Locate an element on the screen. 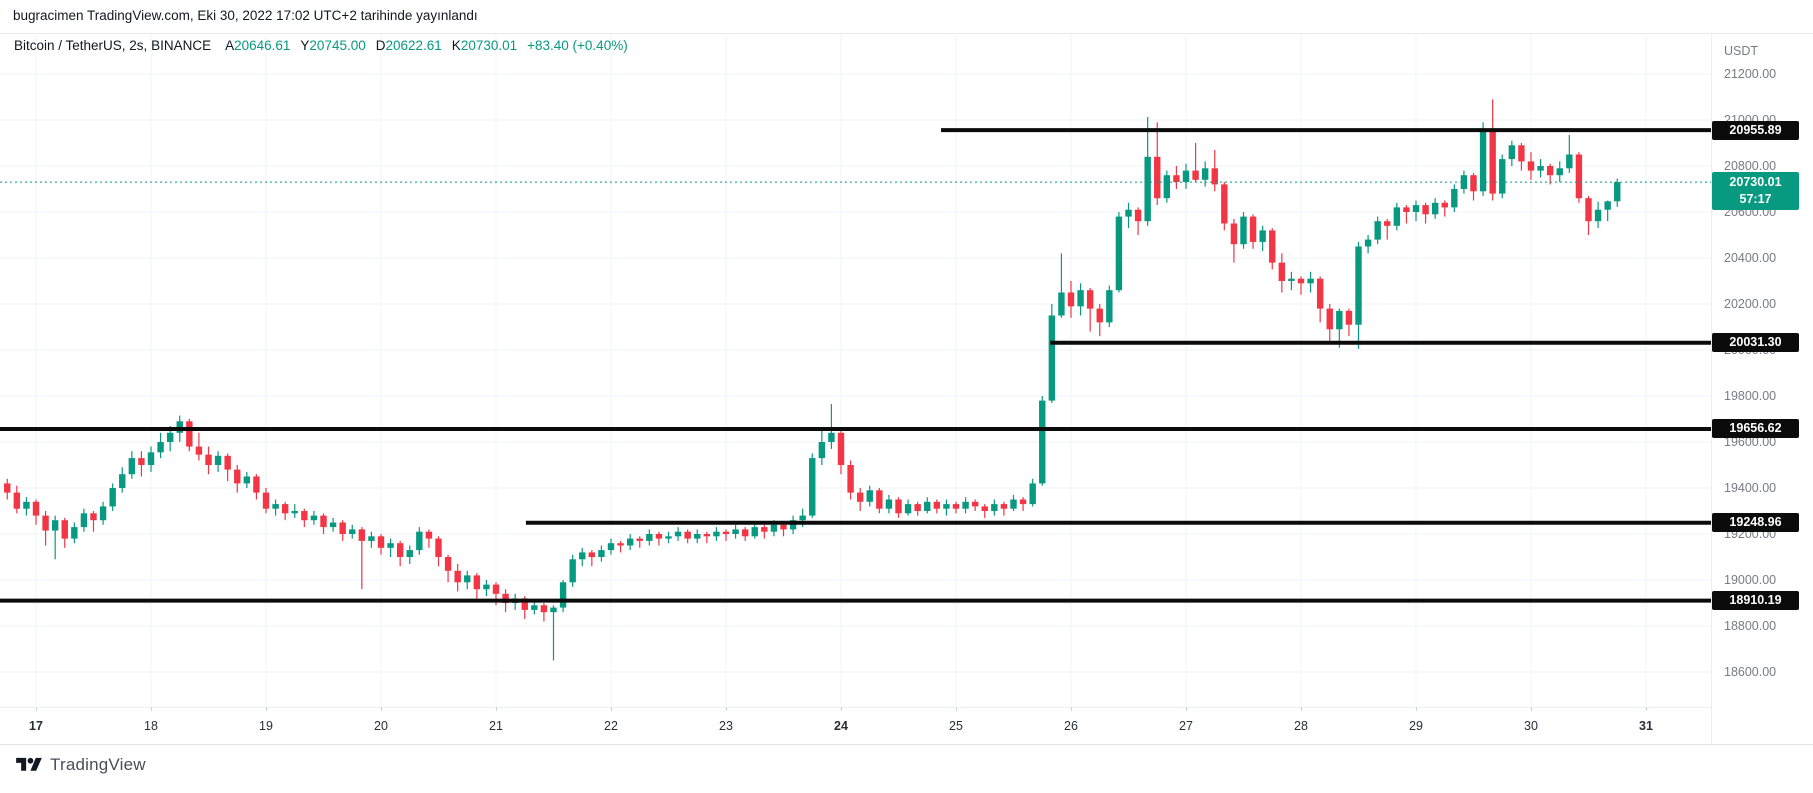 This screenshot has height=793, width=1813. price-axis is located at coordinates (1762, 388).